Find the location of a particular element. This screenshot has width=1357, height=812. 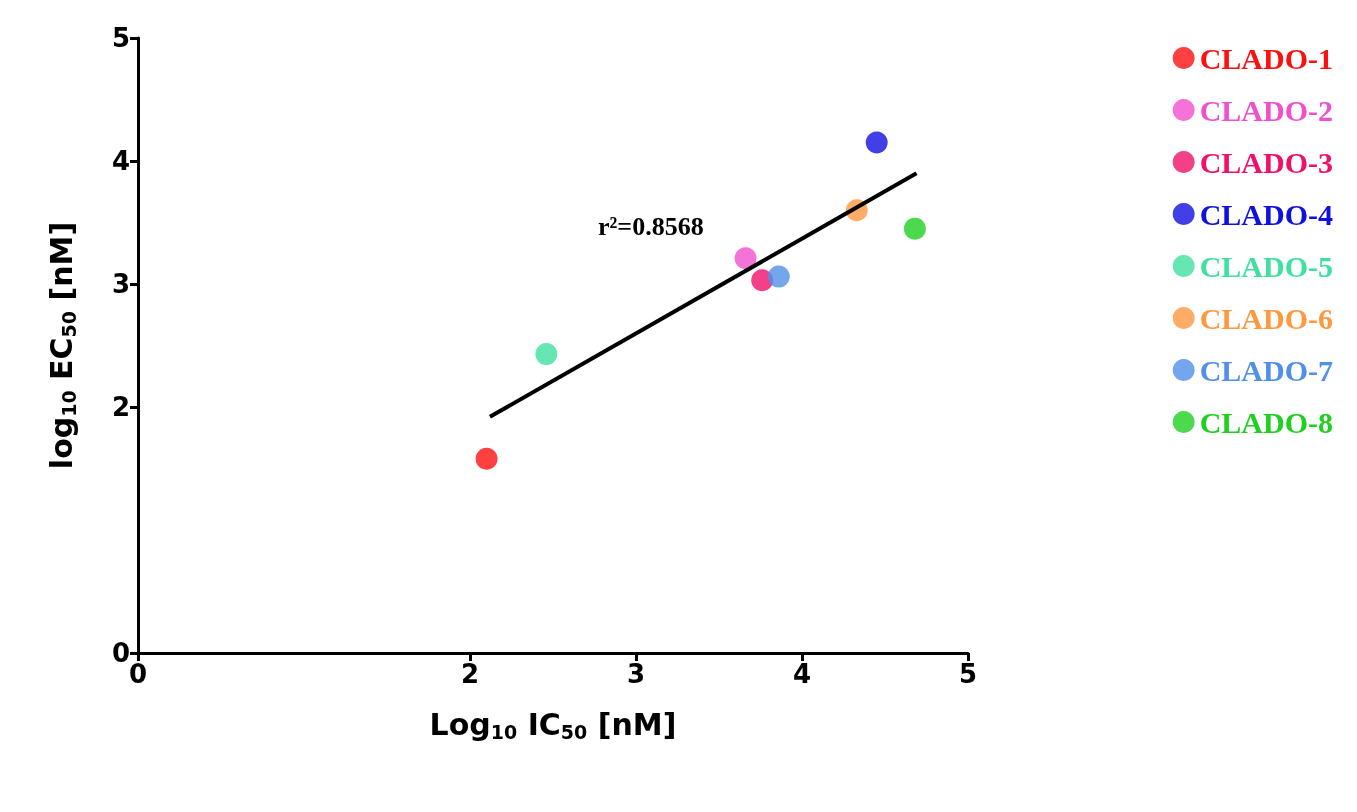

legend-label: CLADO-2 is located at coordinates (1266, 110).